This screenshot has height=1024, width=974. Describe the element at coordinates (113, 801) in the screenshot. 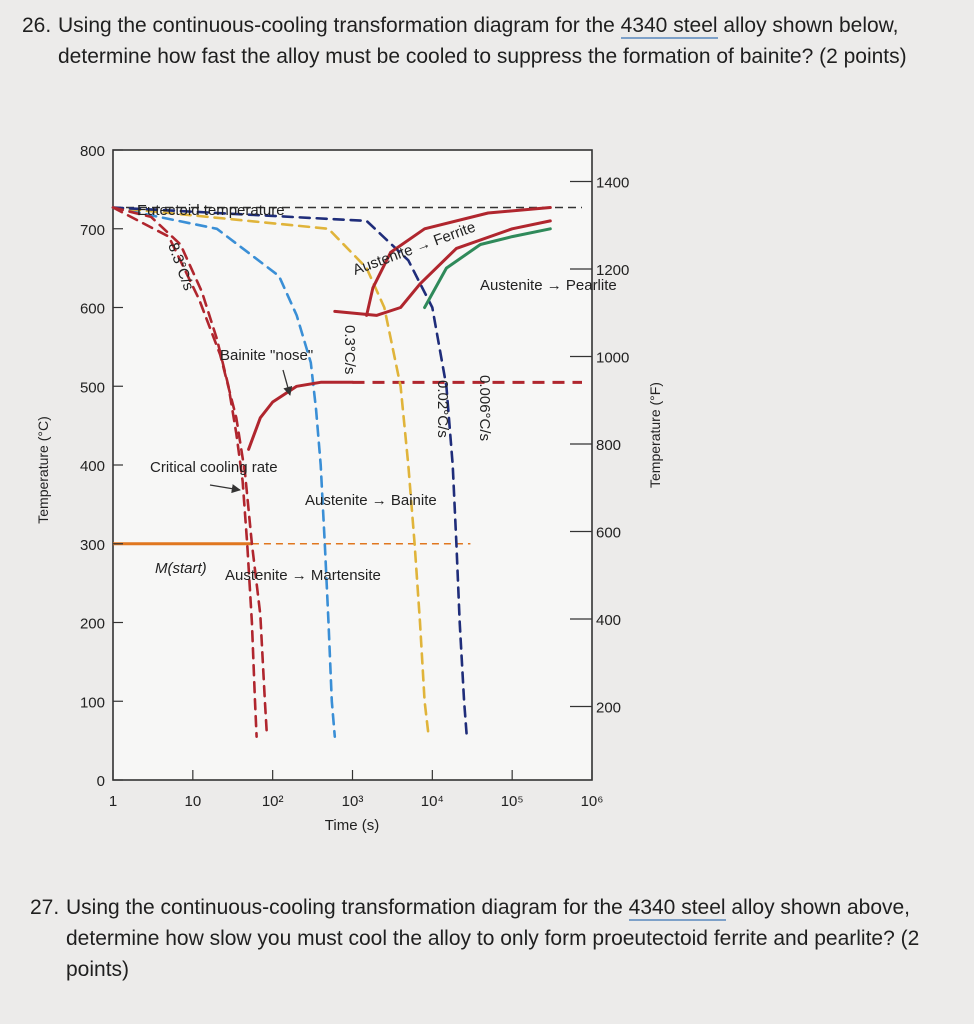

I see `x-tick-label: 1` at that location.